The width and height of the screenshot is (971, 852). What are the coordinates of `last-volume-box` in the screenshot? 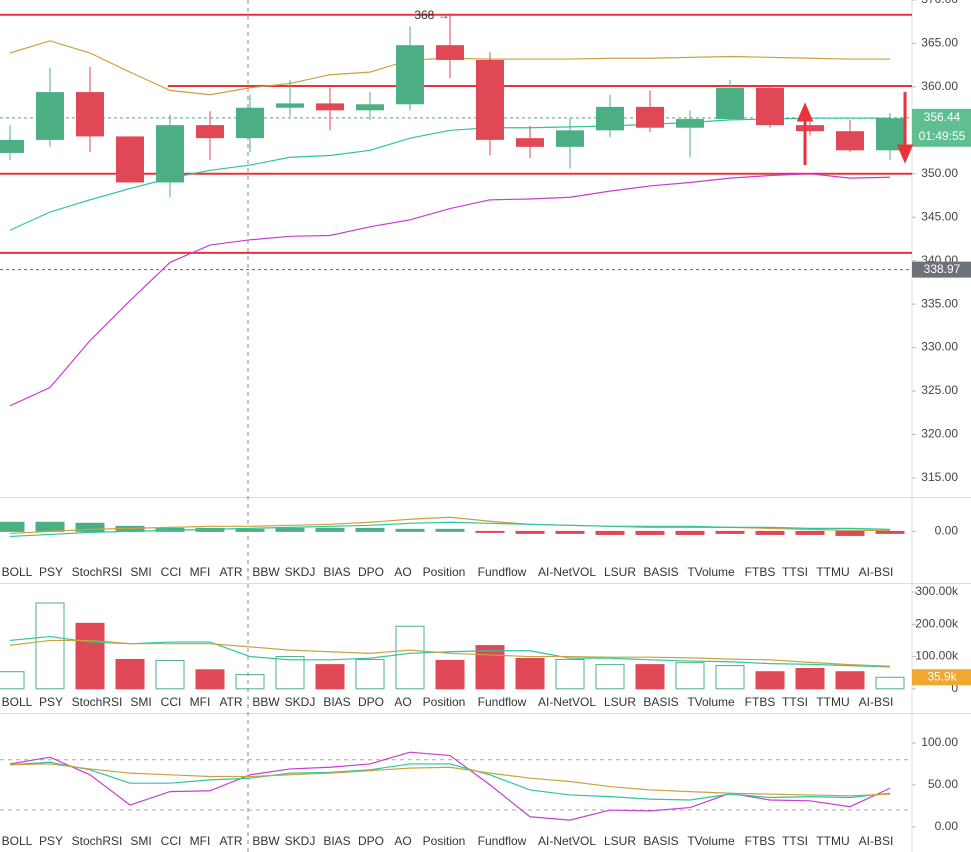 It's located at (941, 677).